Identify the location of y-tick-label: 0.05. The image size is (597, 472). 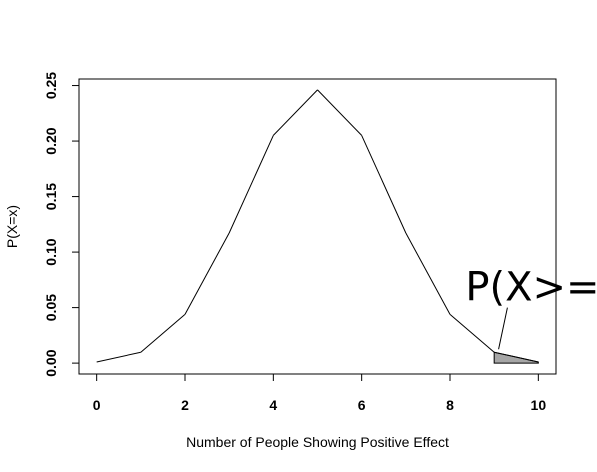
(51, 307).